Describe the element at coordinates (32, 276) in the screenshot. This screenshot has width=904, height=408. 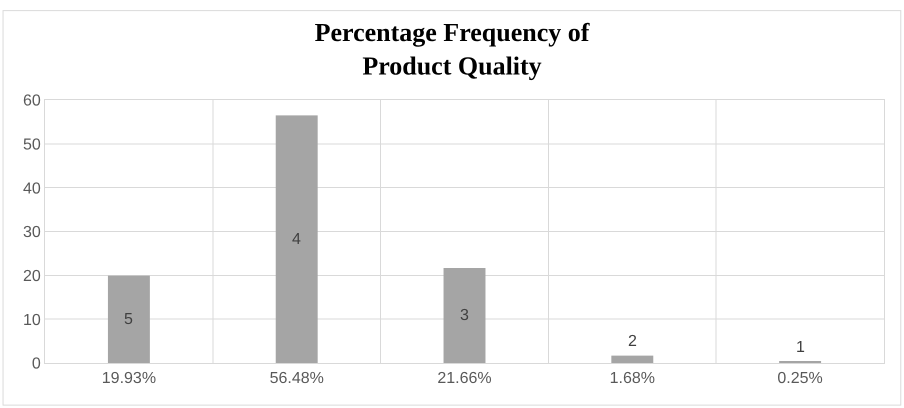
I see `y-tick-label: 20` at that location.